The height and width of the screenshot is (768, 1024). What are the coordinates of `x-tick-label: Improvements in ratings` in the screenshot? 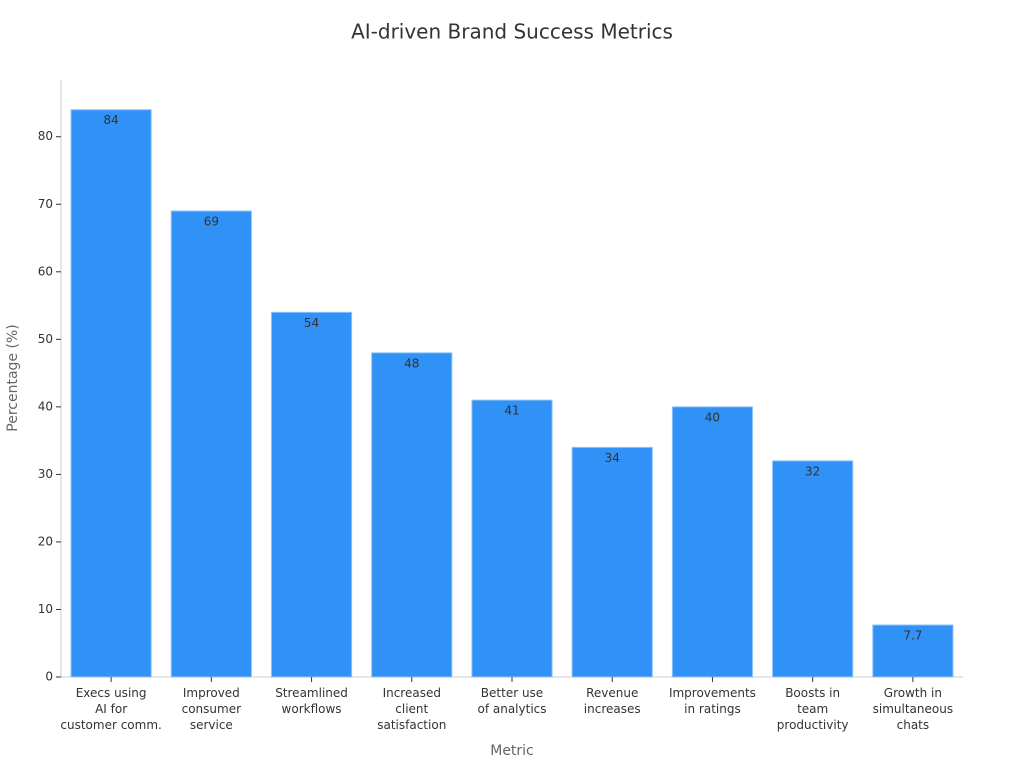 It's located at (712, 701).